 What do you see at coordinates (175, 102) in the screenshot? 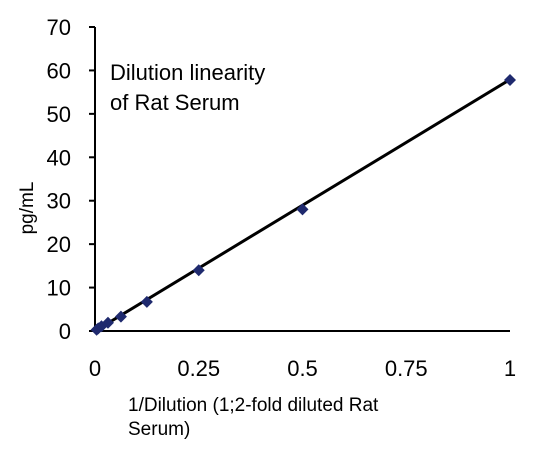
I see `annotation-line-2: of Rat Serum` at bounding box center [175, 102].